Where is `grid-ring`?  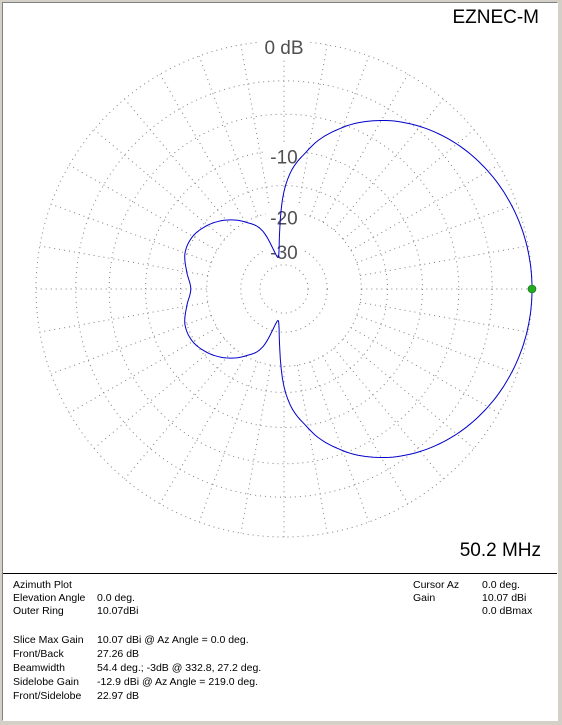
grid-ring is located at coordinates (284, 289).